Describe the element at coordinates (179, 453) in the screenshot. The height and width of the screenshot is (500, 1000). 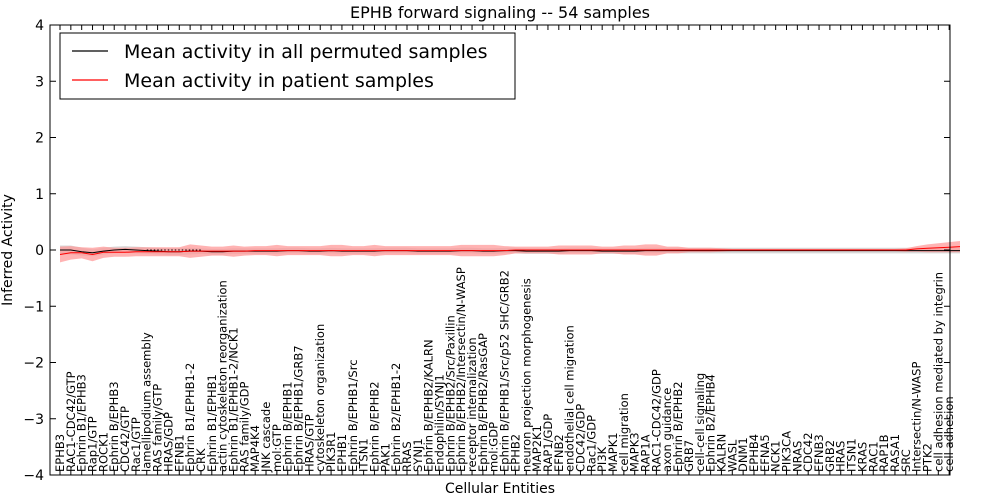
I see `x-tick-label: EFNB1` at that location.